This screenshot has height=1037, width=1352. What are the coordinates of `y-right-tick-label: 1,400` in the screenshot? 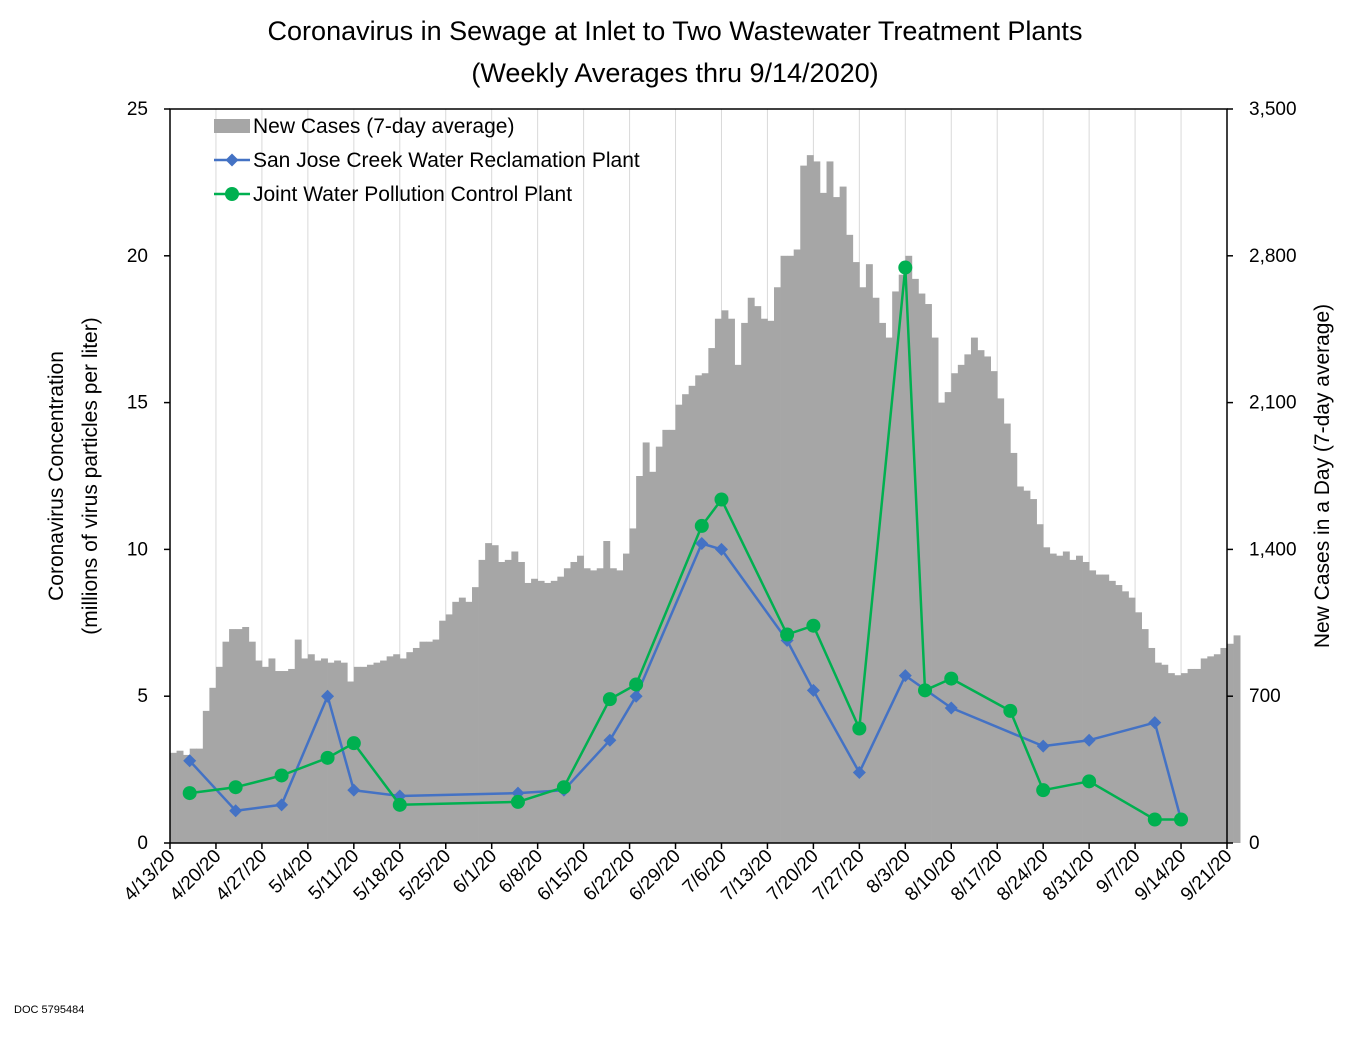 It's located at (1273, 549).